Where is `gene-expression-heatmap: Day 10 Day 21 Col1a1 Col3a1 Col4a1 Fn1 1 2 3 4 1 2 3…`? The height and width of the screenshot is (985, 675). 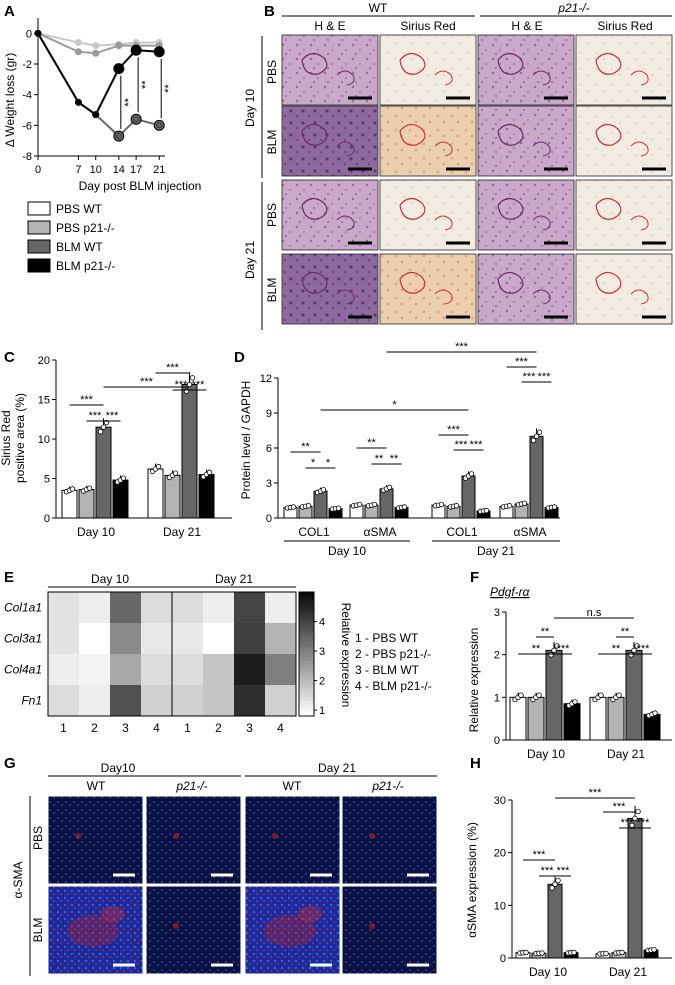 gene-expression-heatmap: Day 10 Day 21 Col1a1 Col3a1 Col4a1 Fn1 1 2 3 4 1 2 3… is located at coordinates (218, 653).